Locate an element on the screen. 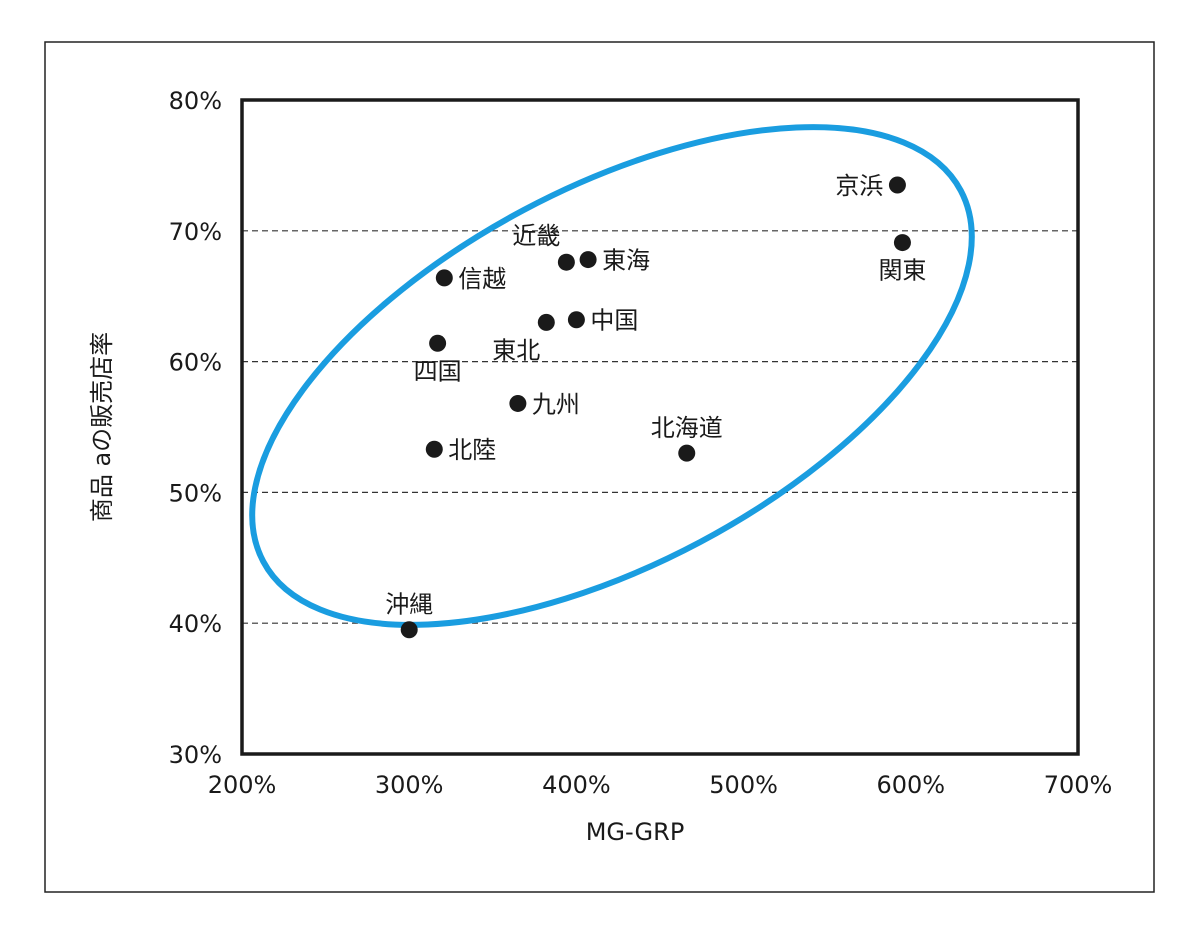 The width and height of the screenshot is (1200, 937). data-label: 東海 is located at coordinates (626, 261).